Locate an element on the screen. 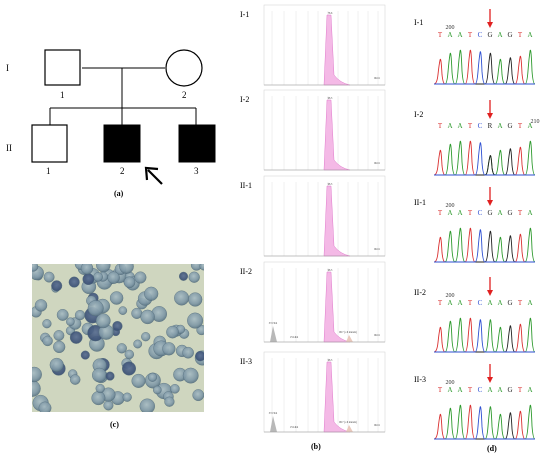 Image resolution: width=550 pixels, height=458 pixels. individual-I-2-female-unaffected is located at coordinates (184, 68).